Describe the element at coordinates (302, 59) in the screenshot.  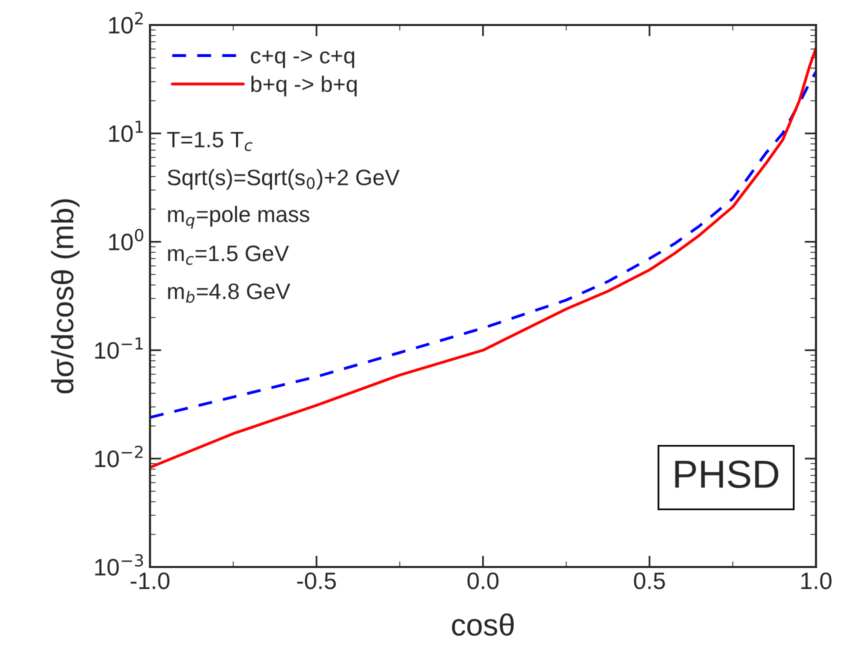
I see `legend-label: c+q -> c+q` at that location.